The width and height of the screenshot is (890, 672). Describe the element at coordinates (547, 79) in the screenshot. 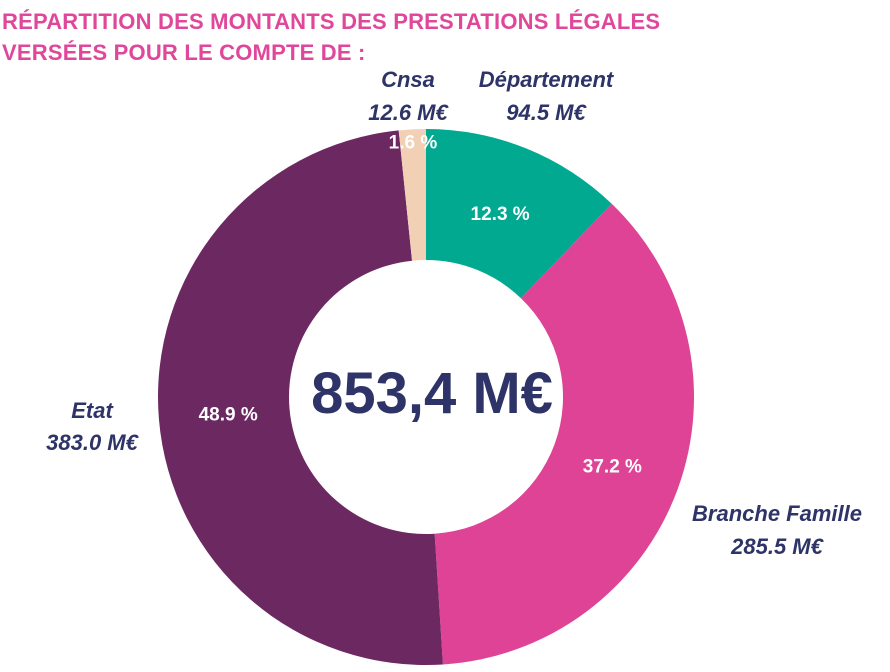

I see `ext-label-departement-name: Département` at that location.